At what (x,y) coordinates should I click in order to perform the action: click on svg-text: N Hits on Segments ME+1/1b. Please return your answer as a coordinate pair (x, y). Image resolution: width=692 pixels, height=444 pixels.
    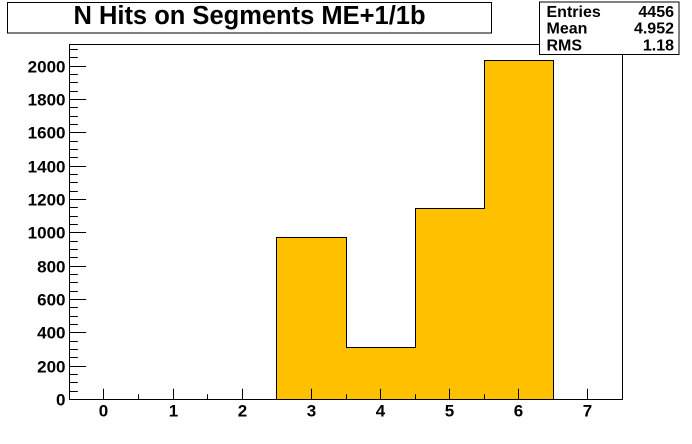
    Looking at the image, I should click on (249, 16).